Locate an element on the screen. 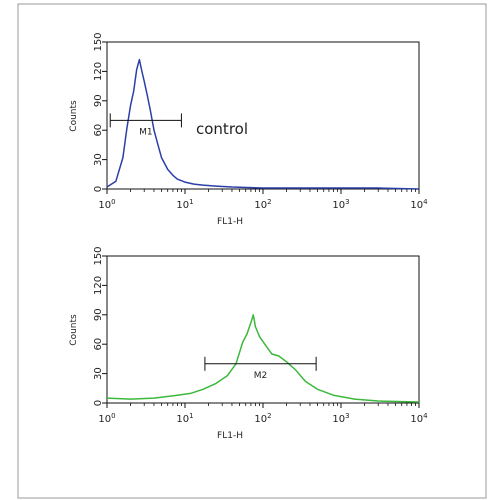 The height and width of the screenshot is (500, 500). gate-group: M2 is located at coordinates (260, 368).